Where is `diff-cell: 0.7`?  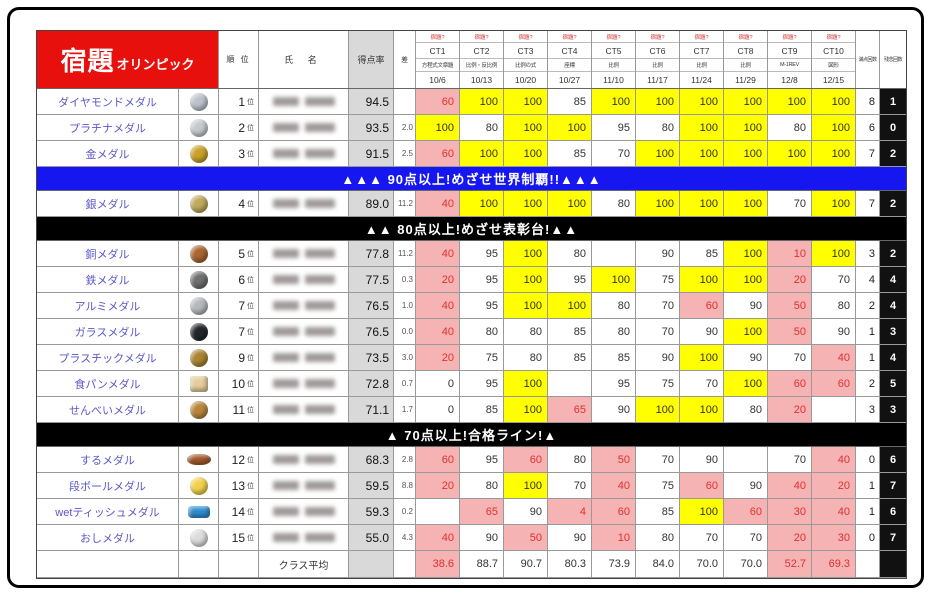 diff-cell: 0.7 is located at coordinates (405, 383).